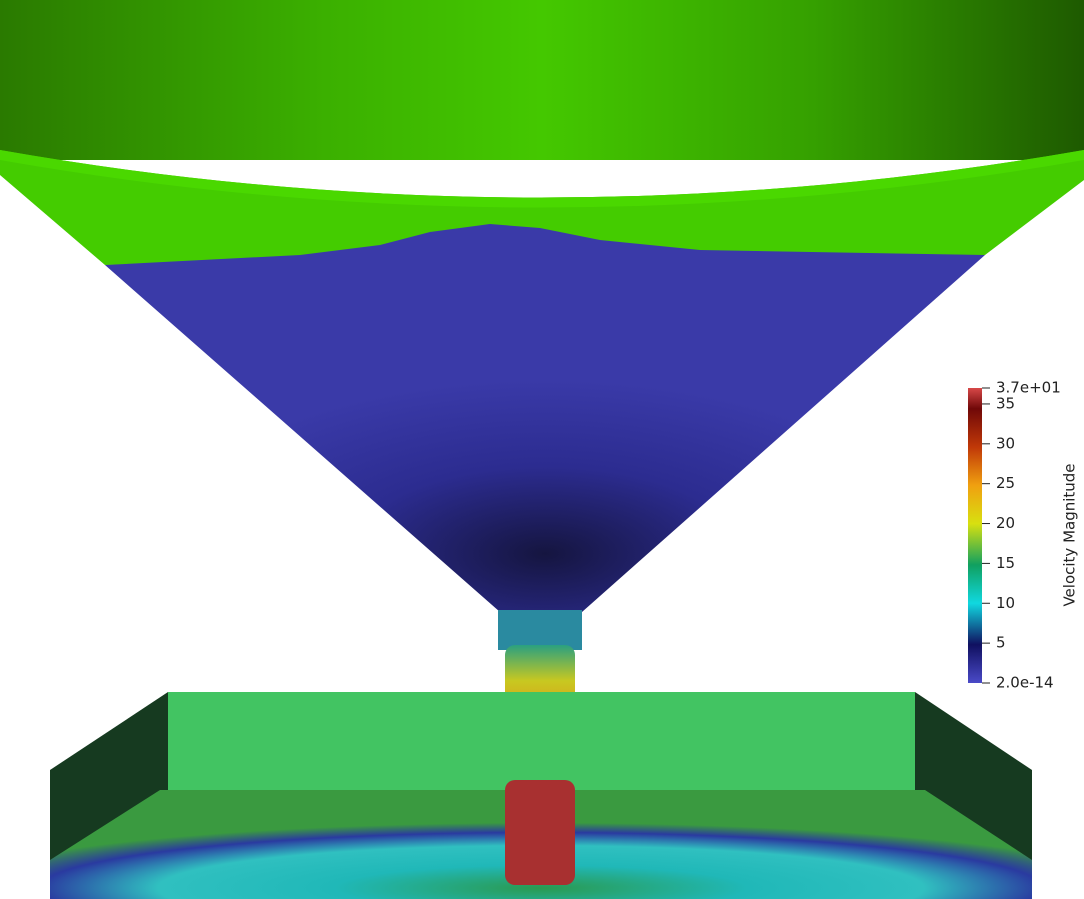 The image size is (1084, 899). Describe the element at coordinates (542, 179) in the screenshot. I see `hopper-rim` at that location.